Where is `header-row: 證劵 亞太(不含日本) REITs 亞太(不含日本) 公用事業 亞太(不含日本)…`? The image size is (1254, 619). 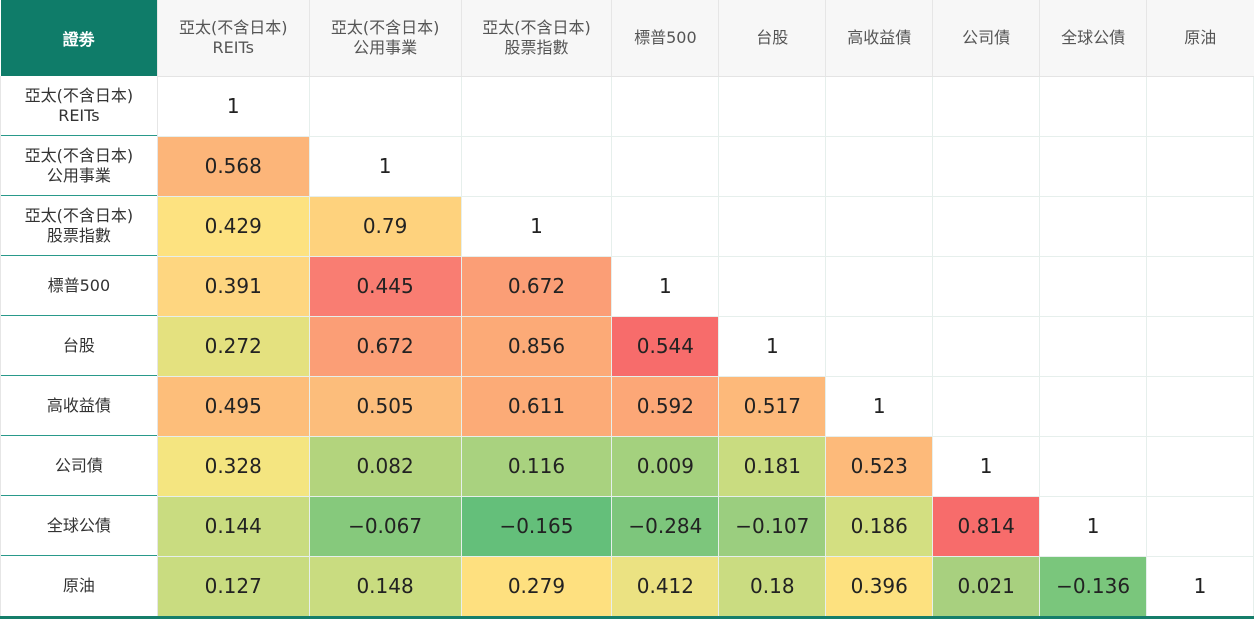
header-row: 證劵 亞太(不含日本) REITs 亞太(不含日本) 公用事業 亞太(不含日本)… is located at coordinates (627, 38).